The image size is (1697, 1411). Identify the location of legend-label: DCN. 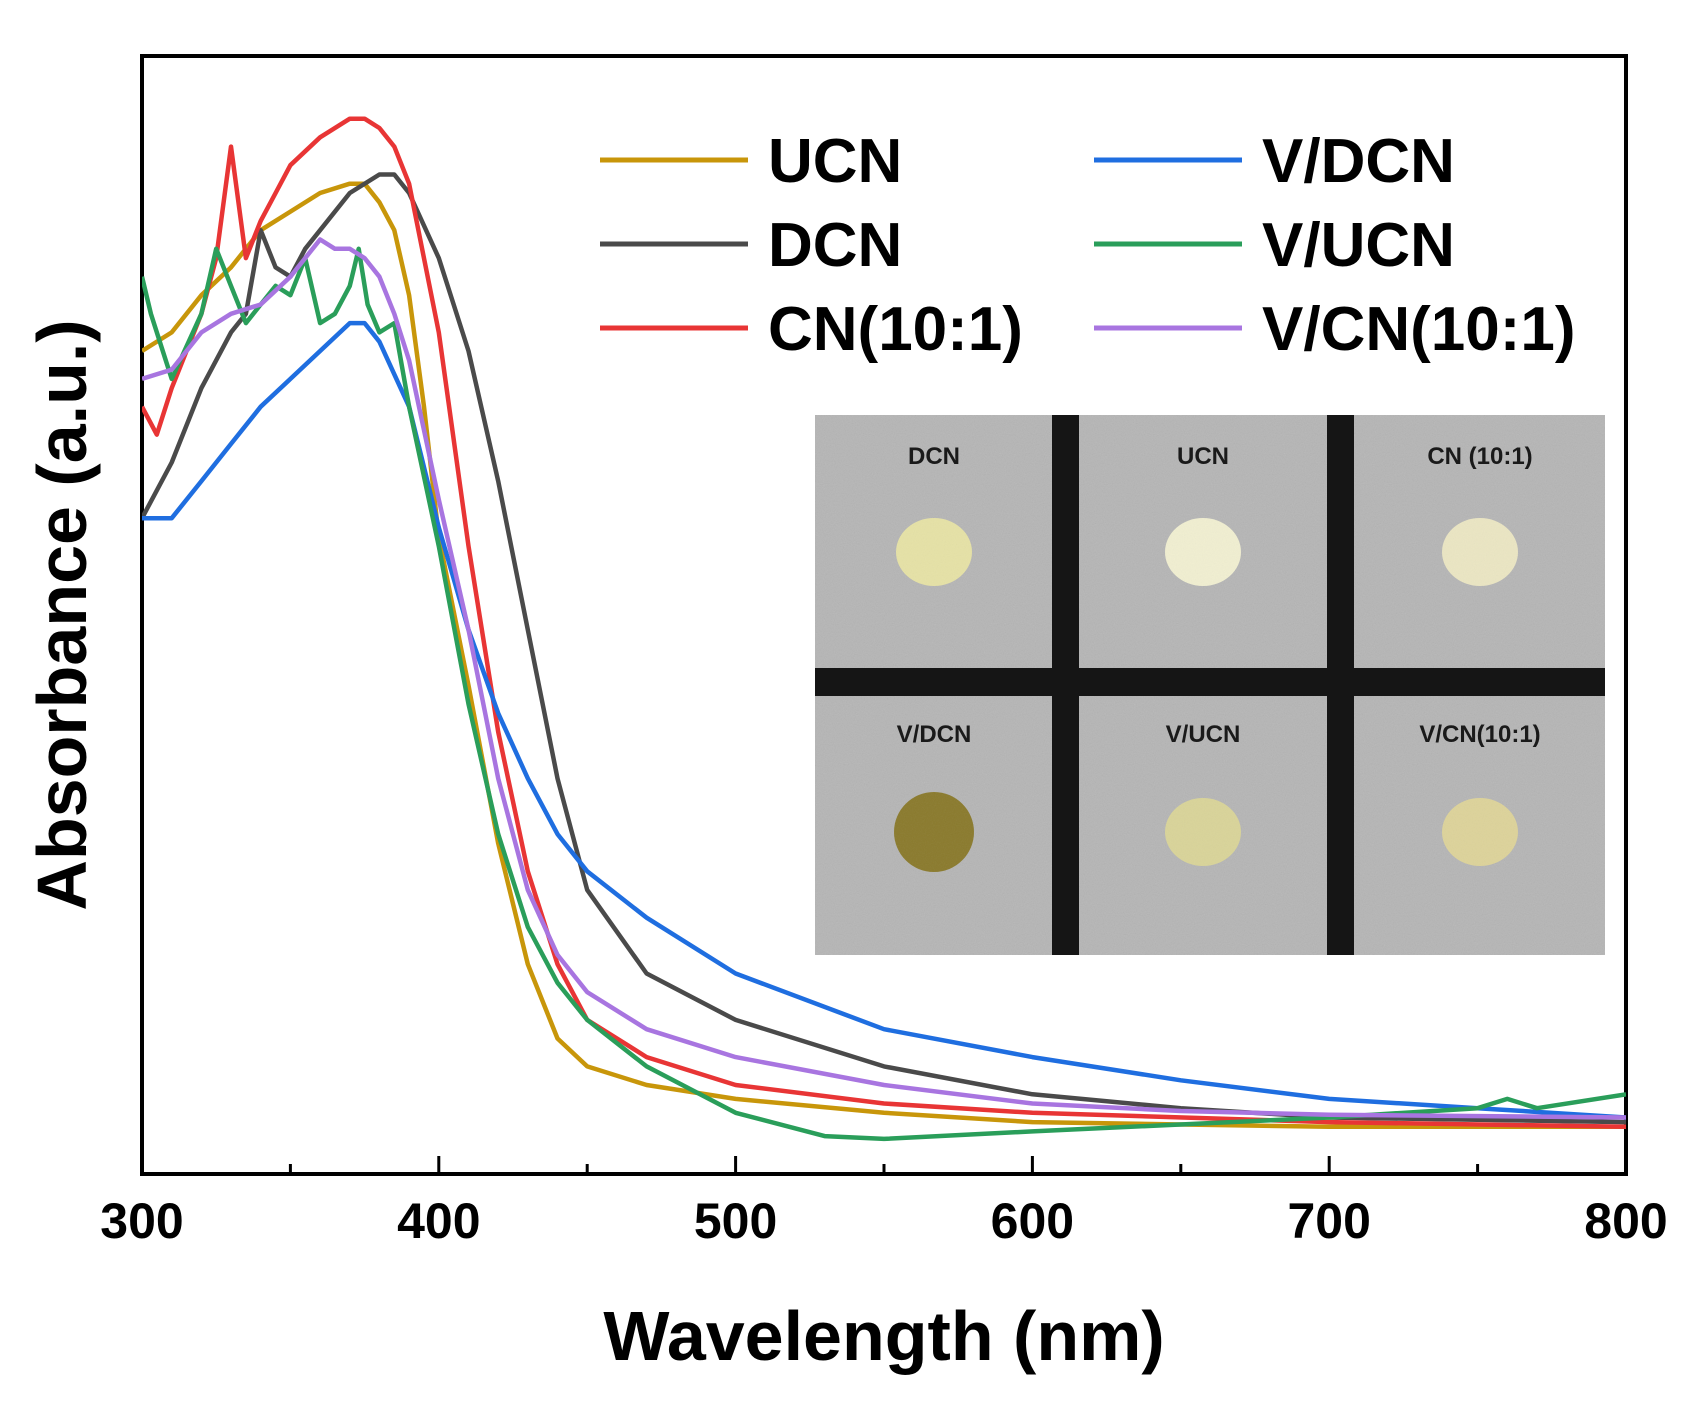
(835, 245).